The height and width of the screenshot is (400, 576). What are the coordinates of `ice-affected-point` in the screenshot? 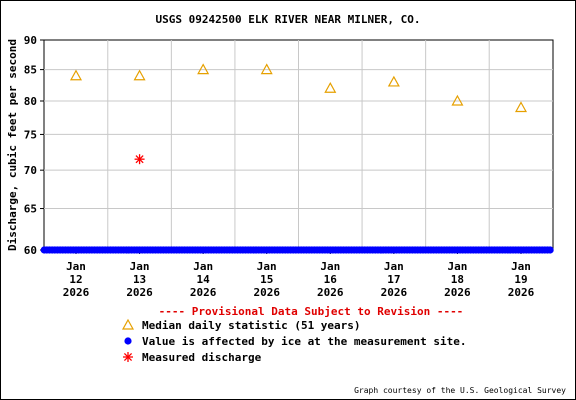 It's located at (550, 250).